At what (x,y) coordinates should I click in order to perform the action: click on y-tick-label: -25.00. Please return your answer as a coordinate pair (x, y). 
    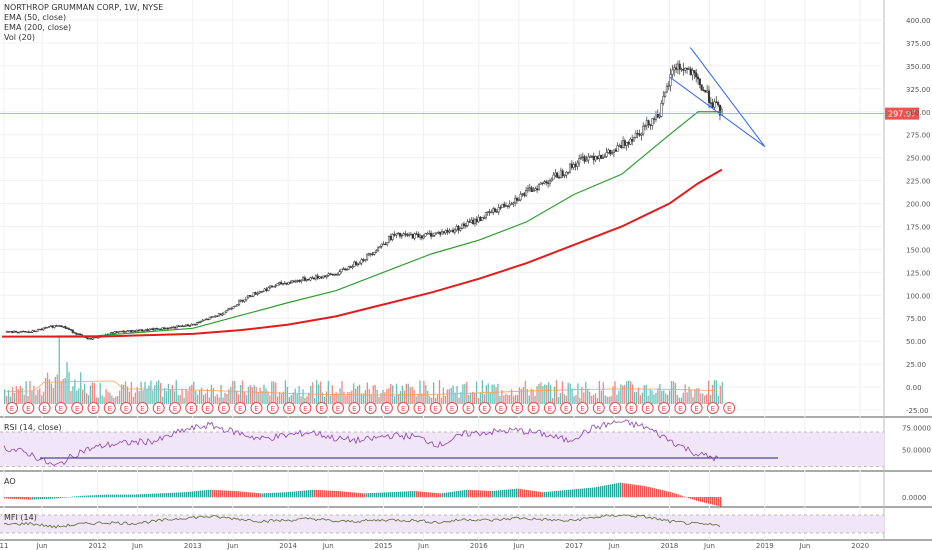
    Looking at the image, I should click on (917, 411).